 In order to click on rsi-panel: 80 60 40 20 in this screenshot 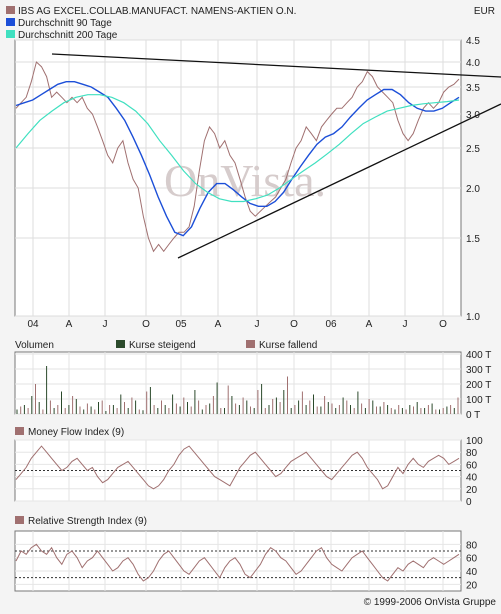, I will do `click(246, 561)`.